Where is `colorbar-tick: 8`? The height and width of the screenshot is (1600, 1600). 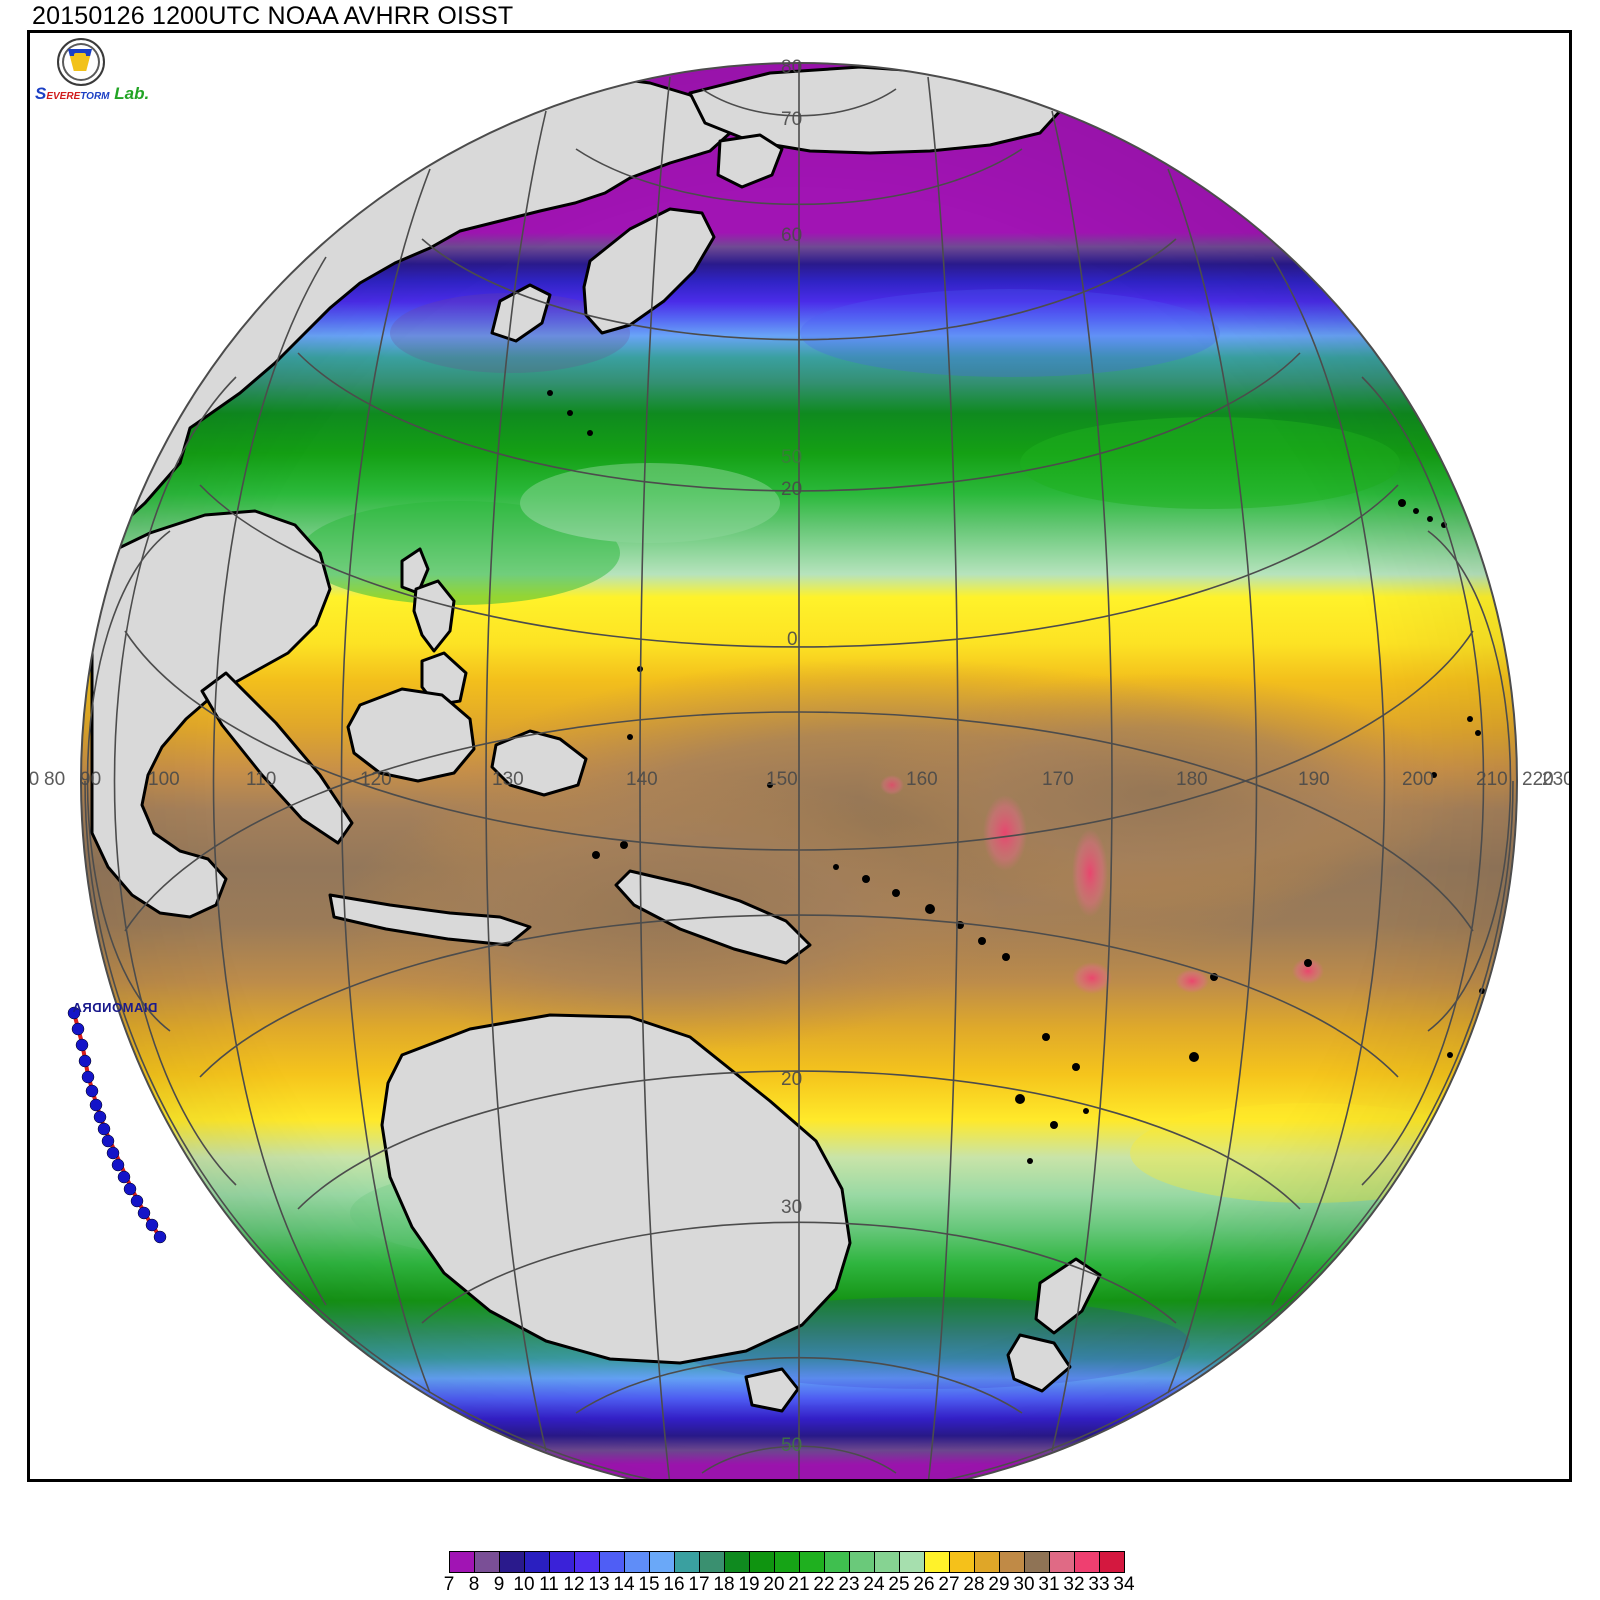
colorbar-tick: 8 is located at coordinates (474, 1584).